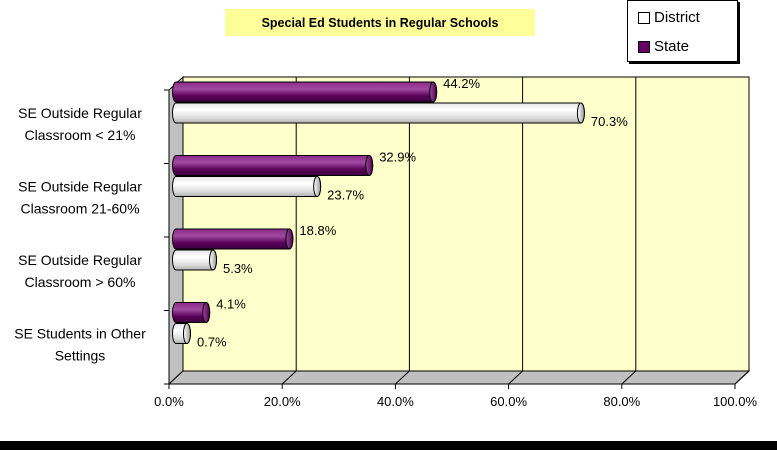 This screenshot has width=777, height=450. I want to click on category-label: SE Students in Other Settings, so click(80, 344).